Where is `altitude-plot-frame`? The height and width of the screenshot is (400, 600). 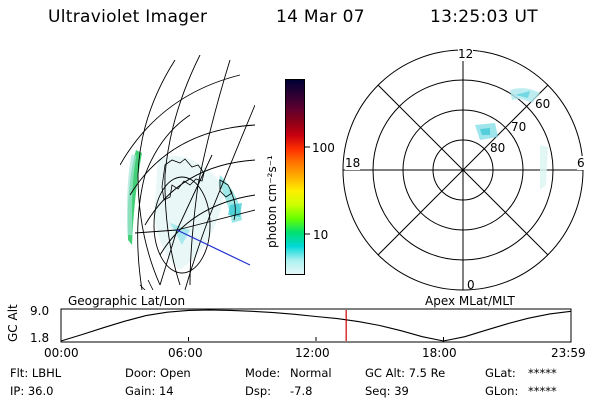 altitude-plot-frame is located at coordinates (316, 325).